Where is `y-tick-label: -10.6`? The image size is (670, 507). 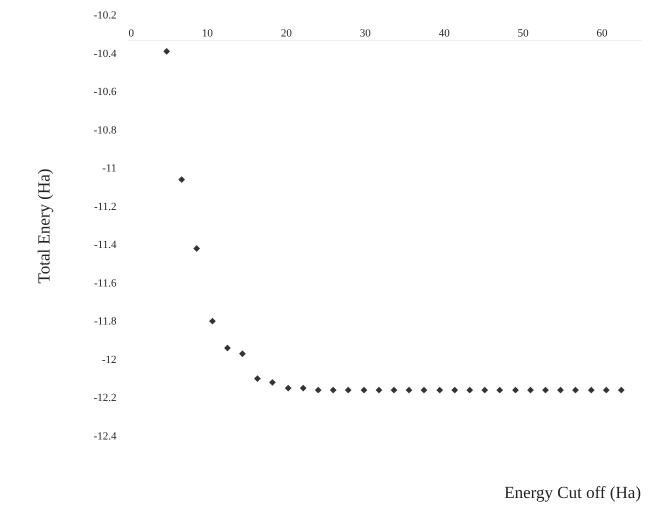 y-tick-label: -10.6 is located at coordinates (105, 92).